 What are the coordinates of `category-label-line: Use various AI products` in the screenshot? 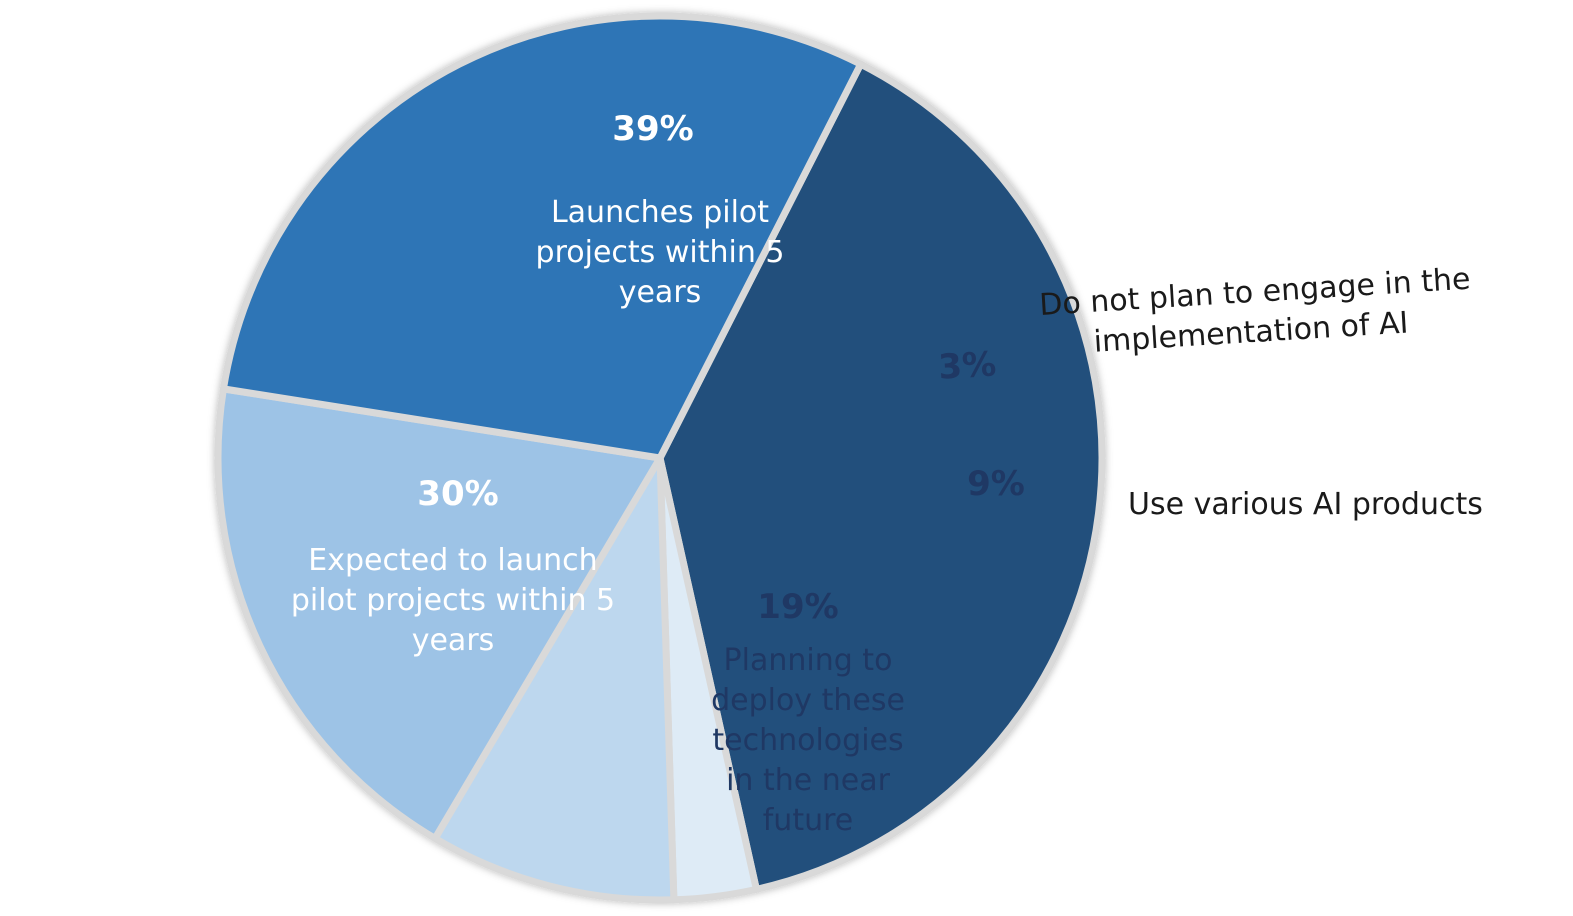 It's located at (1305, 504).